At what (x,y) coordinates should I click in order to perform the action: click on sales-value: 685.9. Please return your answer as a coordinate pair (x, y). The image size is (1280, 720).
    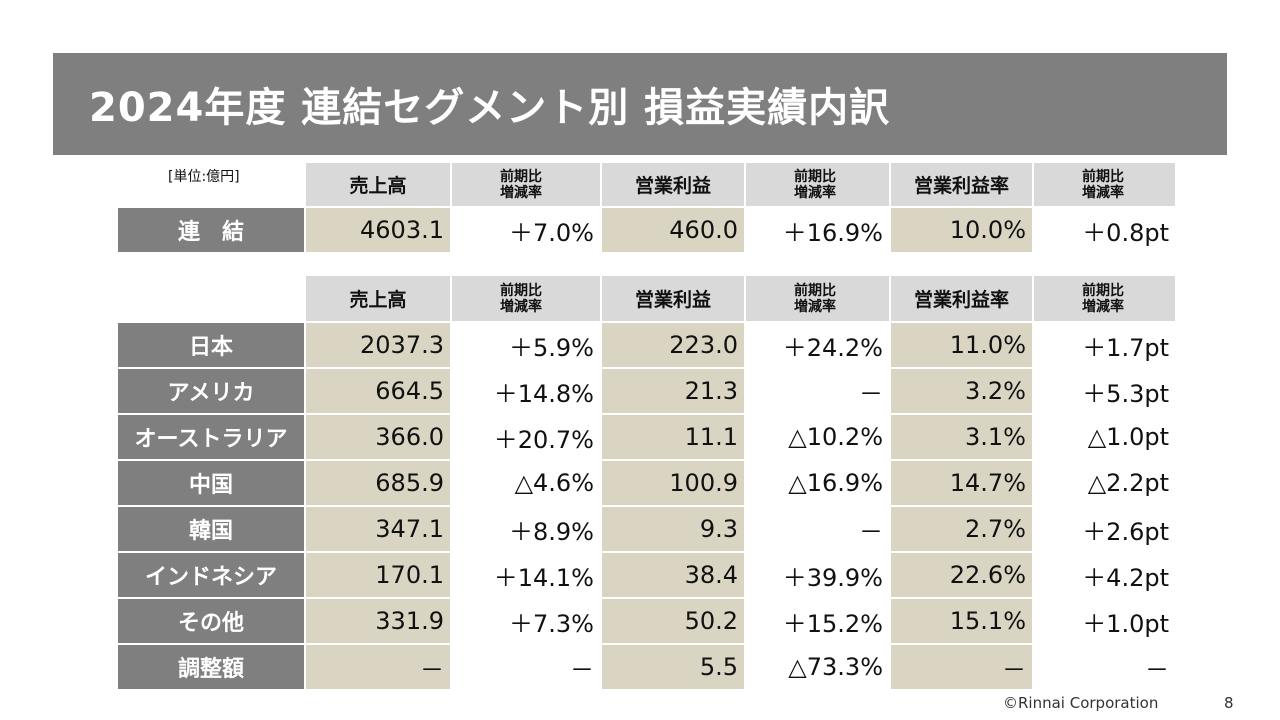
    Looking at the image, I should click on (378, 483).